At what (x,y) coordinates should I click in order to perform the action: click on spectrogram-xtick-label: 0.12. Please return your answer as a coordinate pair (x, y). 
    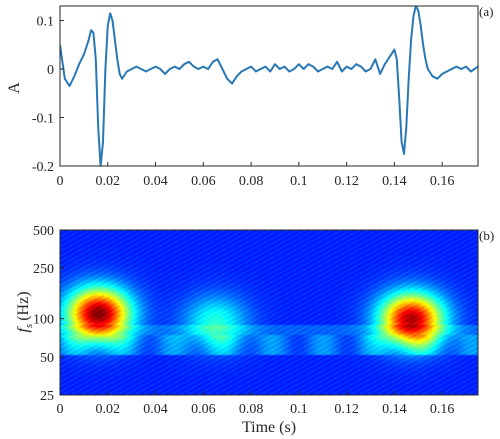
    Looking at the image, I should click on (346, 409).